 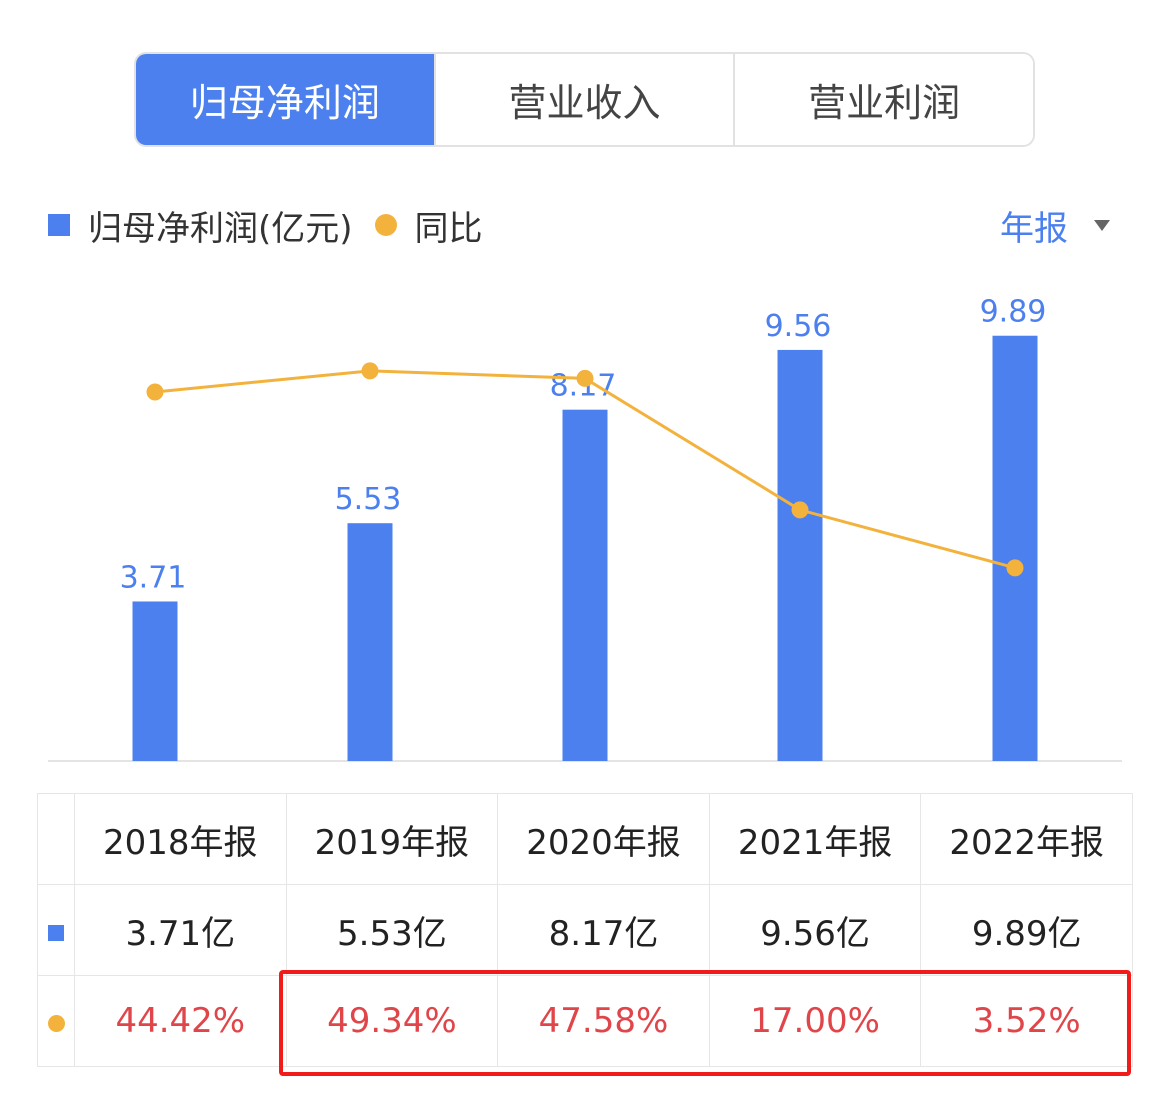 I want to click on profit-cell: 5.53亿, so click(x=392, y=930).